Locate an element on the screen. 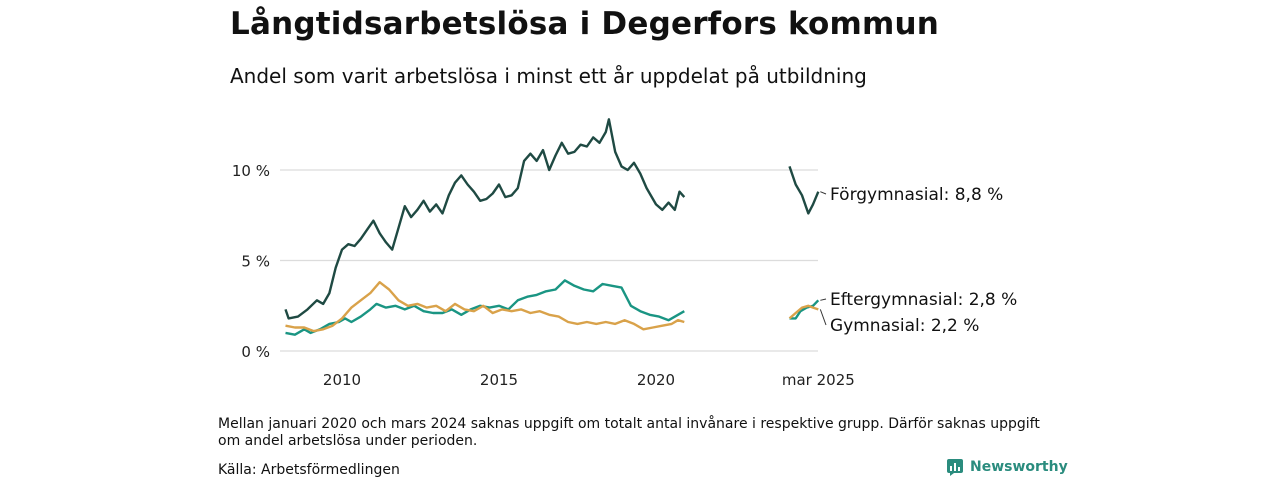 This screenshot has height=480, width=1280. newsworthy-logo: Newsworthy is located at coordinates (1007, 467).